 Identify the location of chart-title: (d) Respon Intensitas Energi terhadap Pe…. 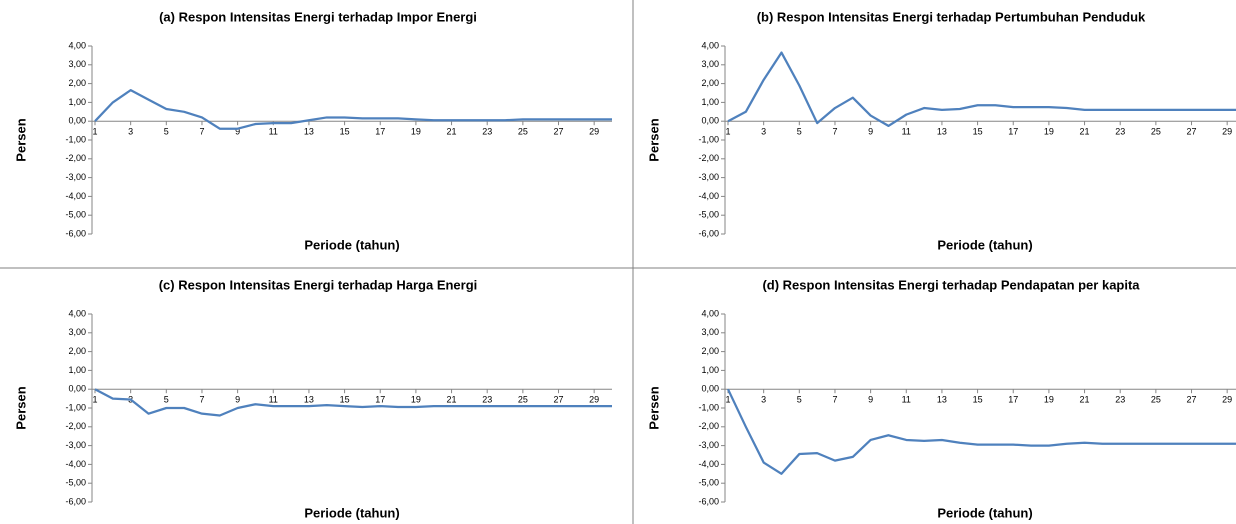
(951, 284).